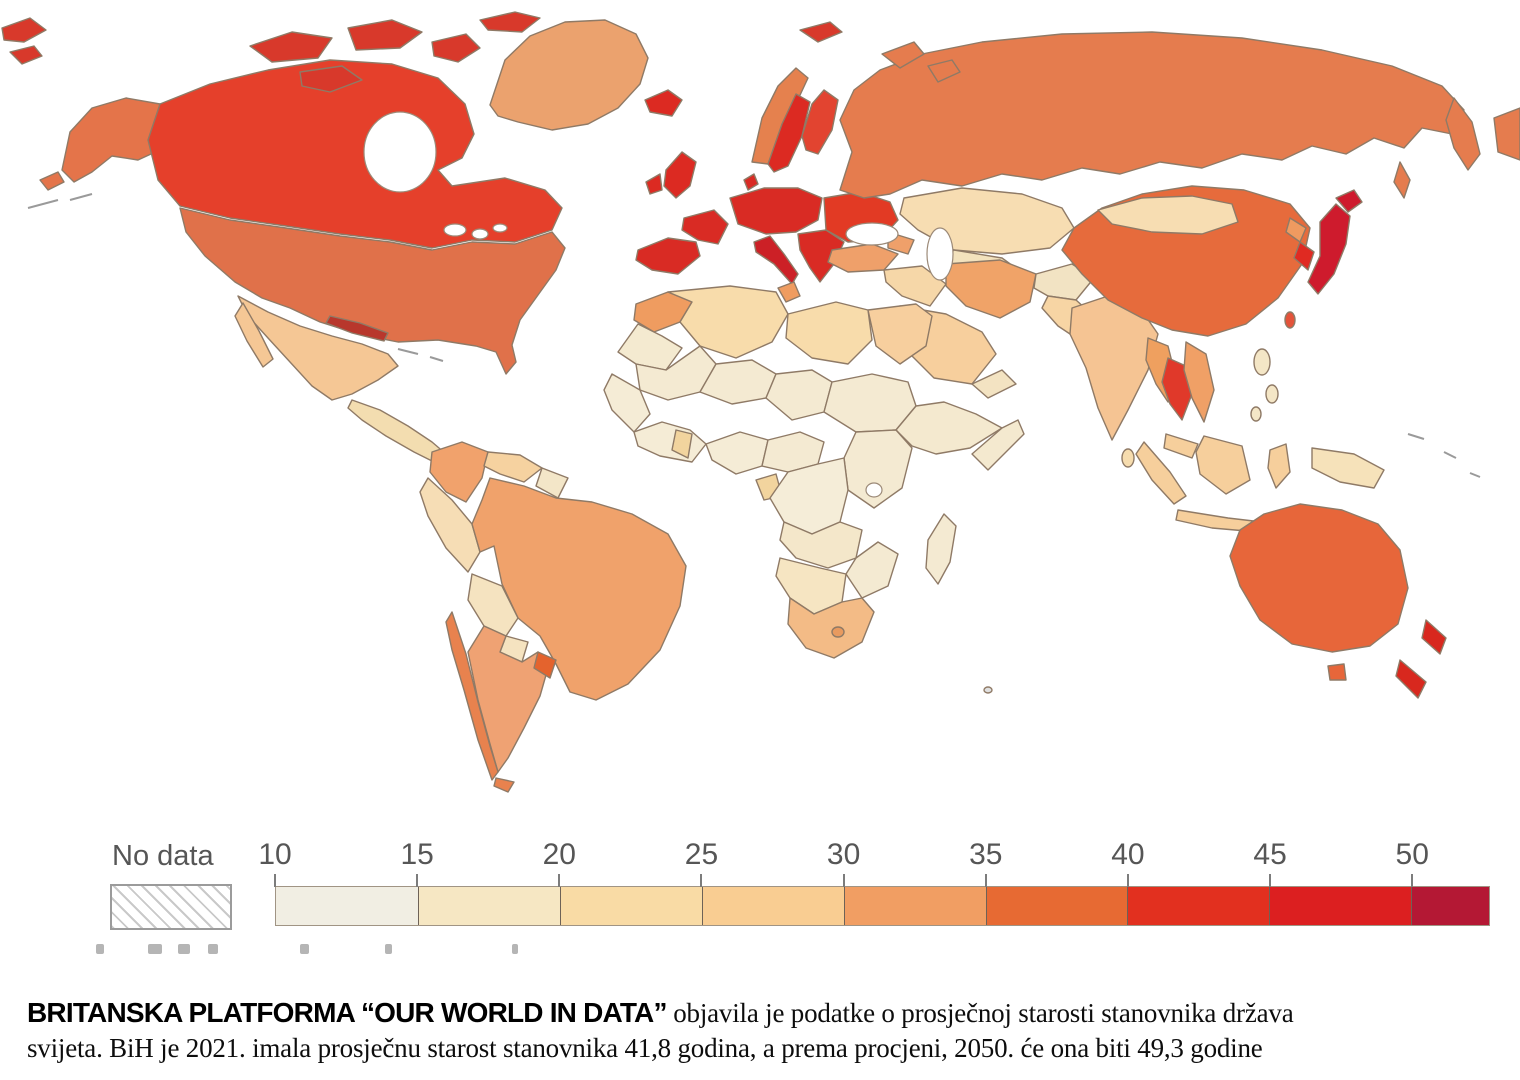 This screenshot has height=1080, width=1520. I want to click on caribbean-islands, so click(420, 355).